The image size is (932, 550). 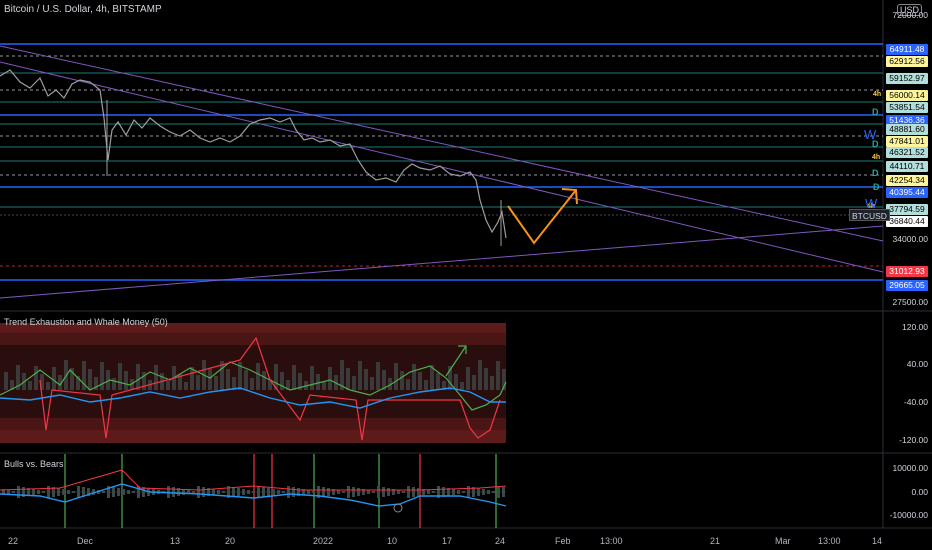 What do you see at coordinates (253, 480) in the screenshot?
I see `bears-line` at bounding box center [253, 480].